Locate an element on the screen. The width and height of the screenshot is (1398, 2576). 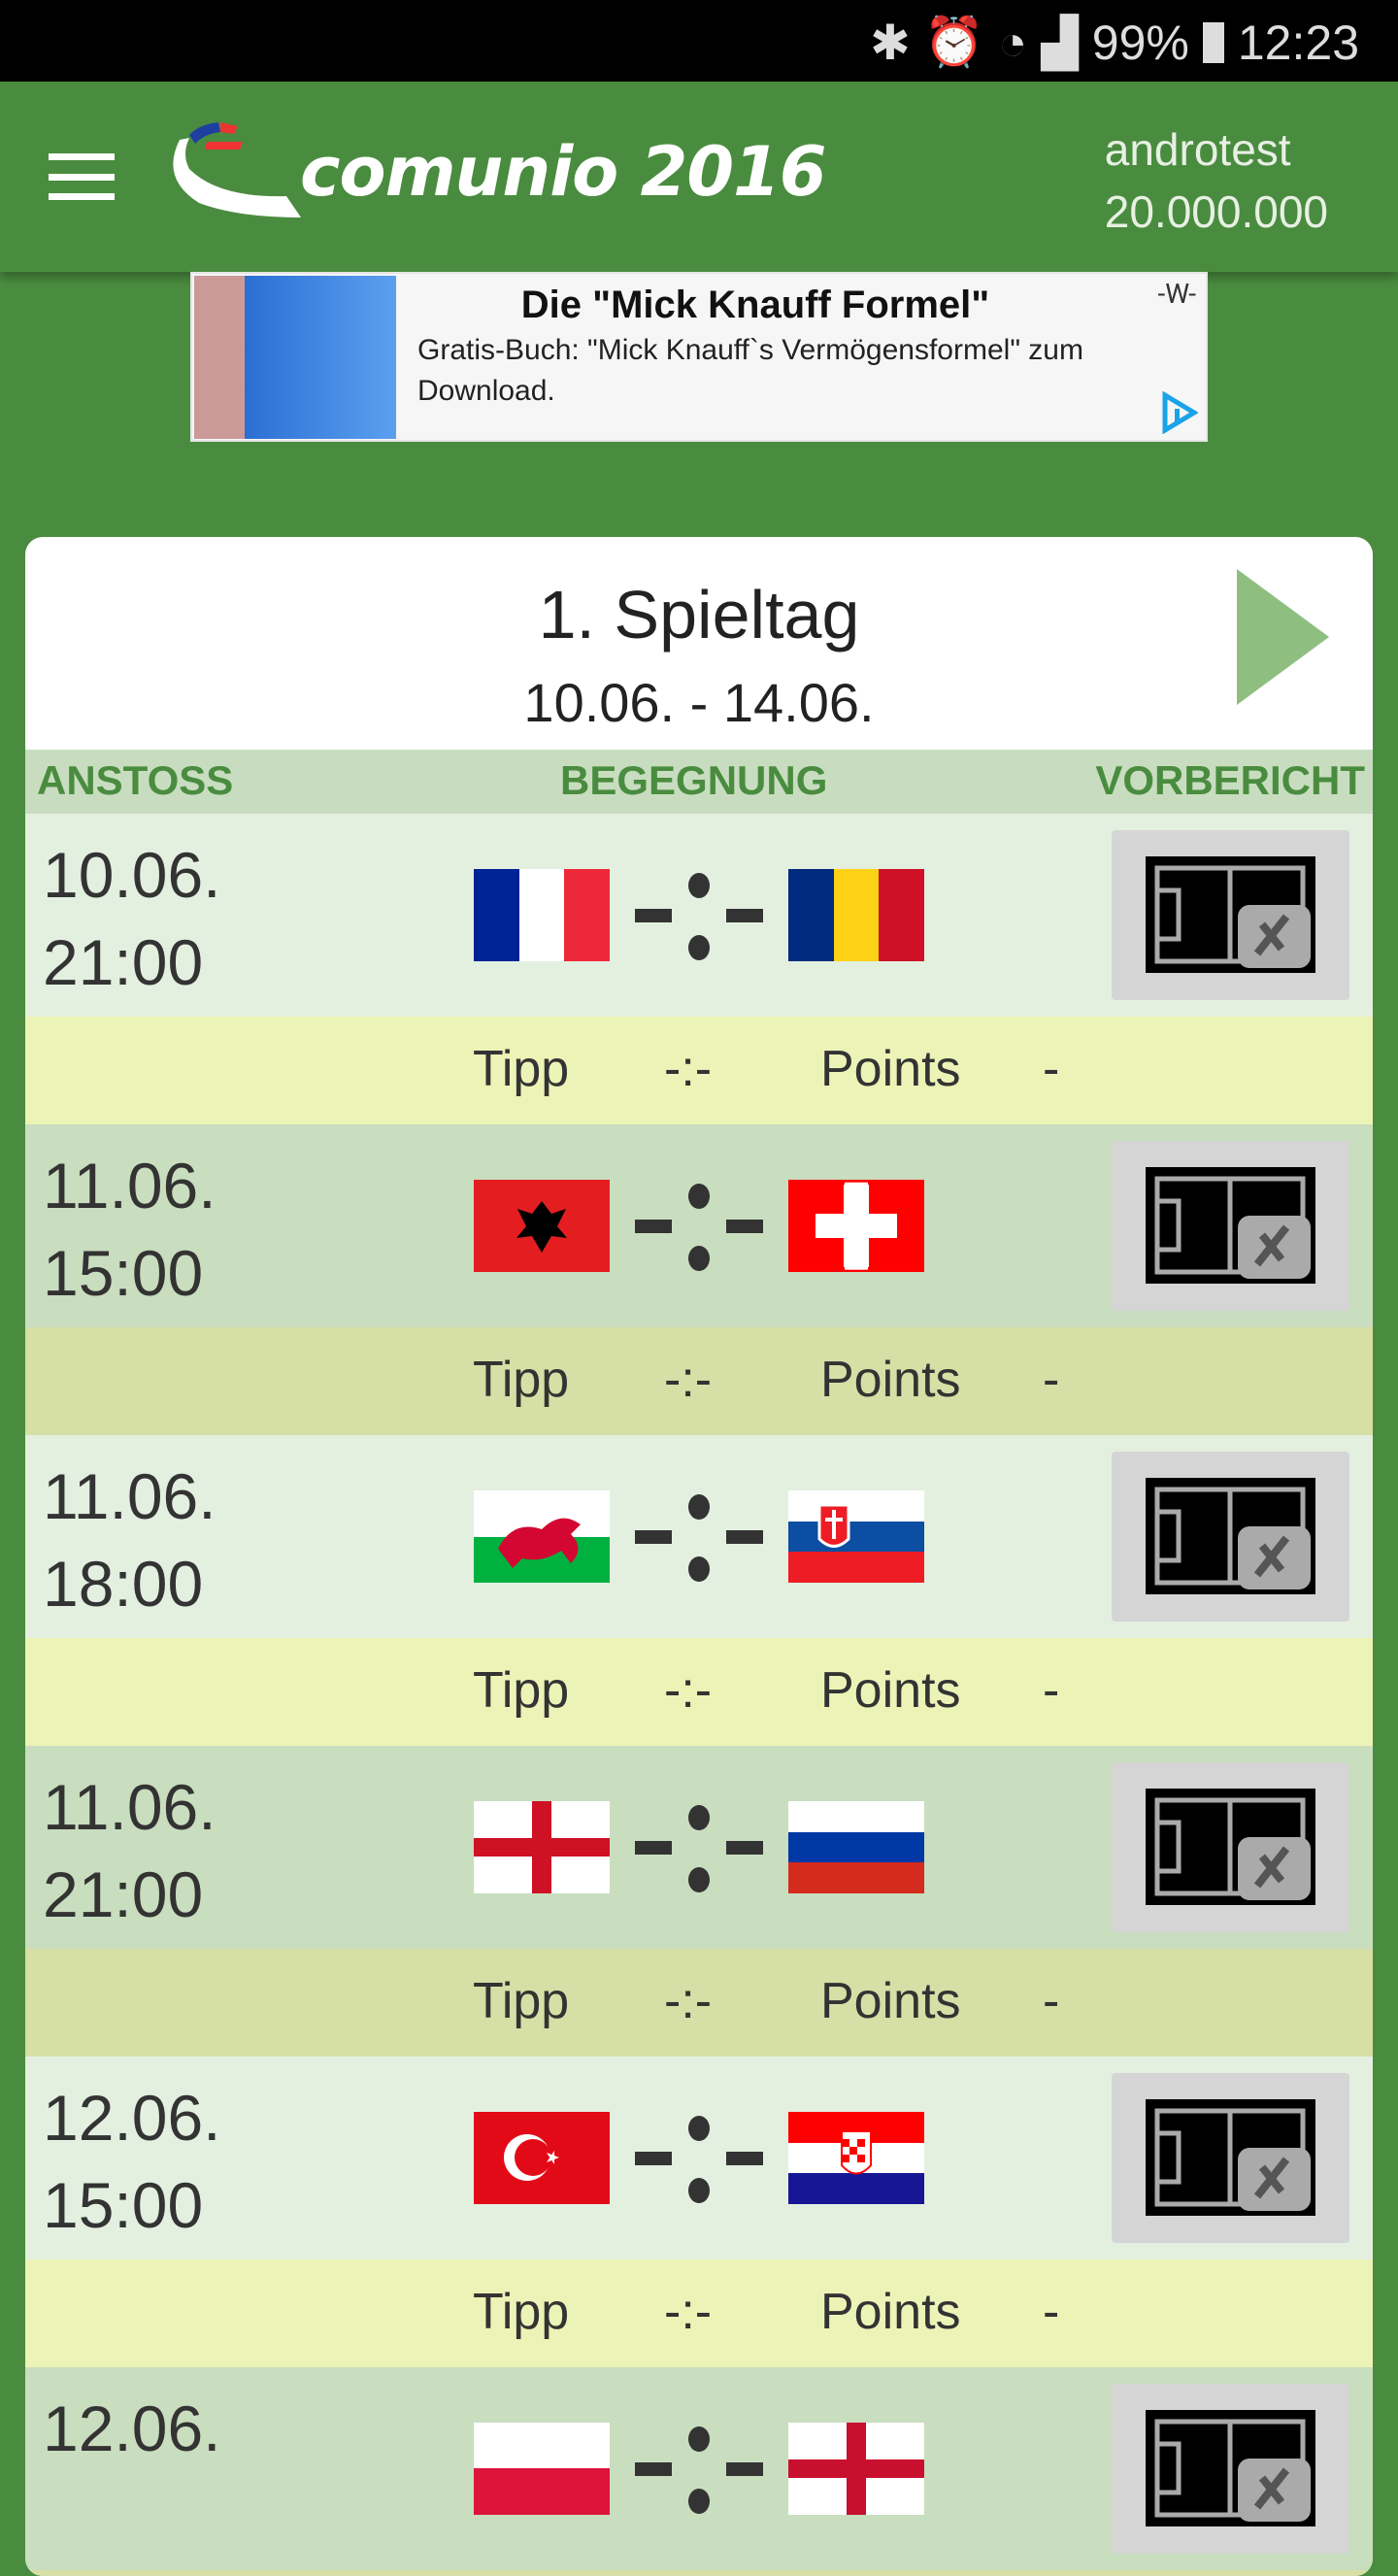
next-matchday-button is located at coordinates (1283, 637).